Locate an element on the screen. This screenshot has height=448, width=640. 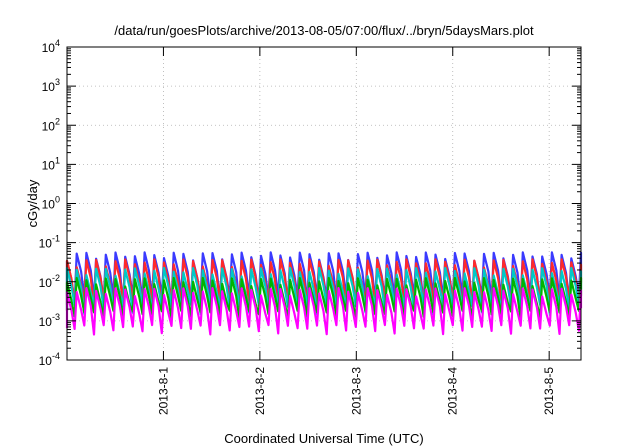
x-tick-label: 2013-8-5 is located at coordinates (549, 391).